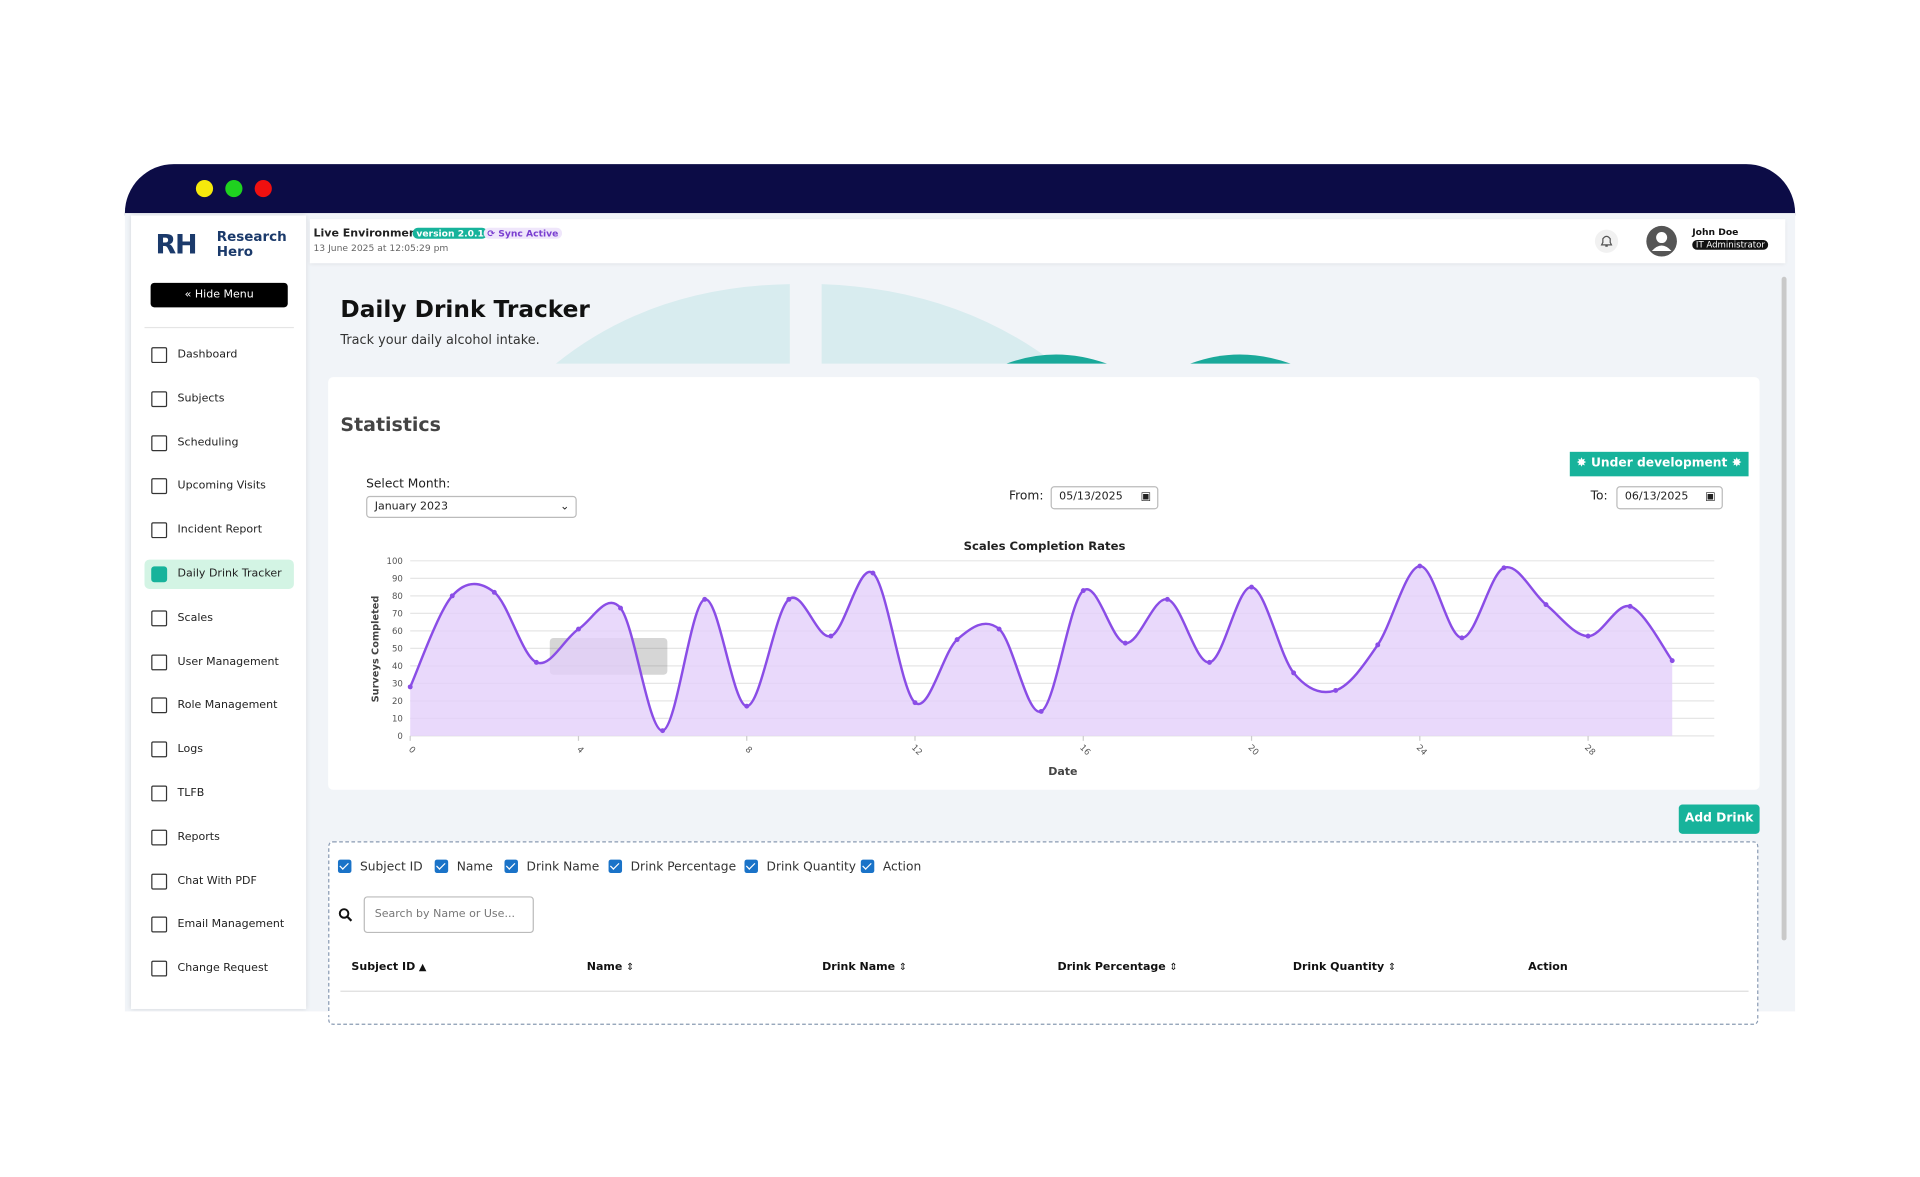 The width and height of the screenshot is (1920, 1177). Describe the element at coordinates (218, 705) in the screenshot. I see `nav-item: Role Management` at that location.